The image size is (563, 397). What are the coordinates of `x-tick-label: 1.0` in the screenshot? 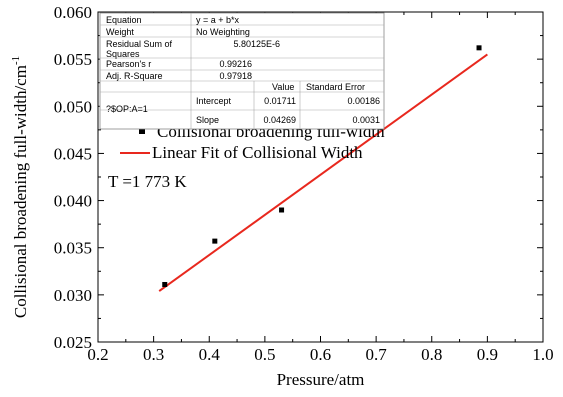 It's located at (542, 354).